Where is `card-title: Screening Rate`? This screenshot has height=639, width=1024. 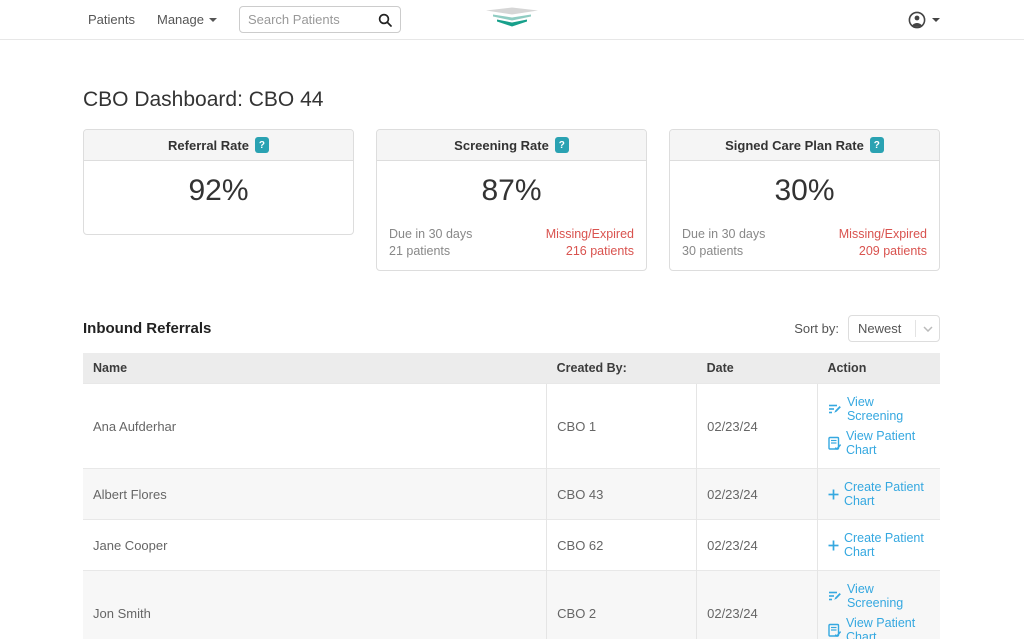 card-title: Screening Rate is located at coordinates (501, 145).